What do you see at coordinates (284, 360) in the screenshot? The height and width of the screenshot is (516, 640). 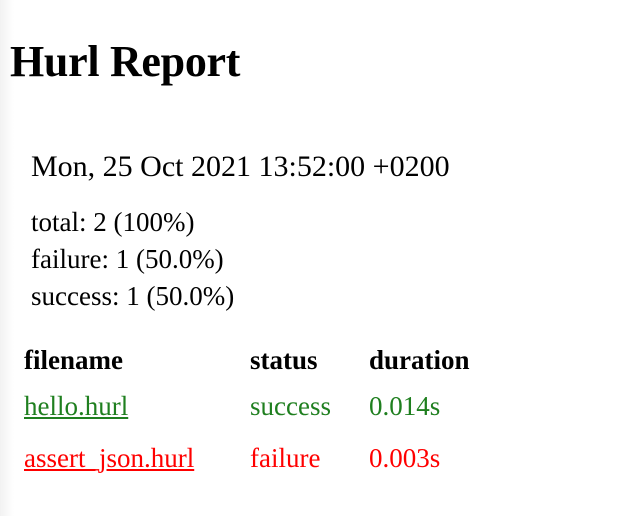 I see `header-status: status` at bounding box center [284, 360].